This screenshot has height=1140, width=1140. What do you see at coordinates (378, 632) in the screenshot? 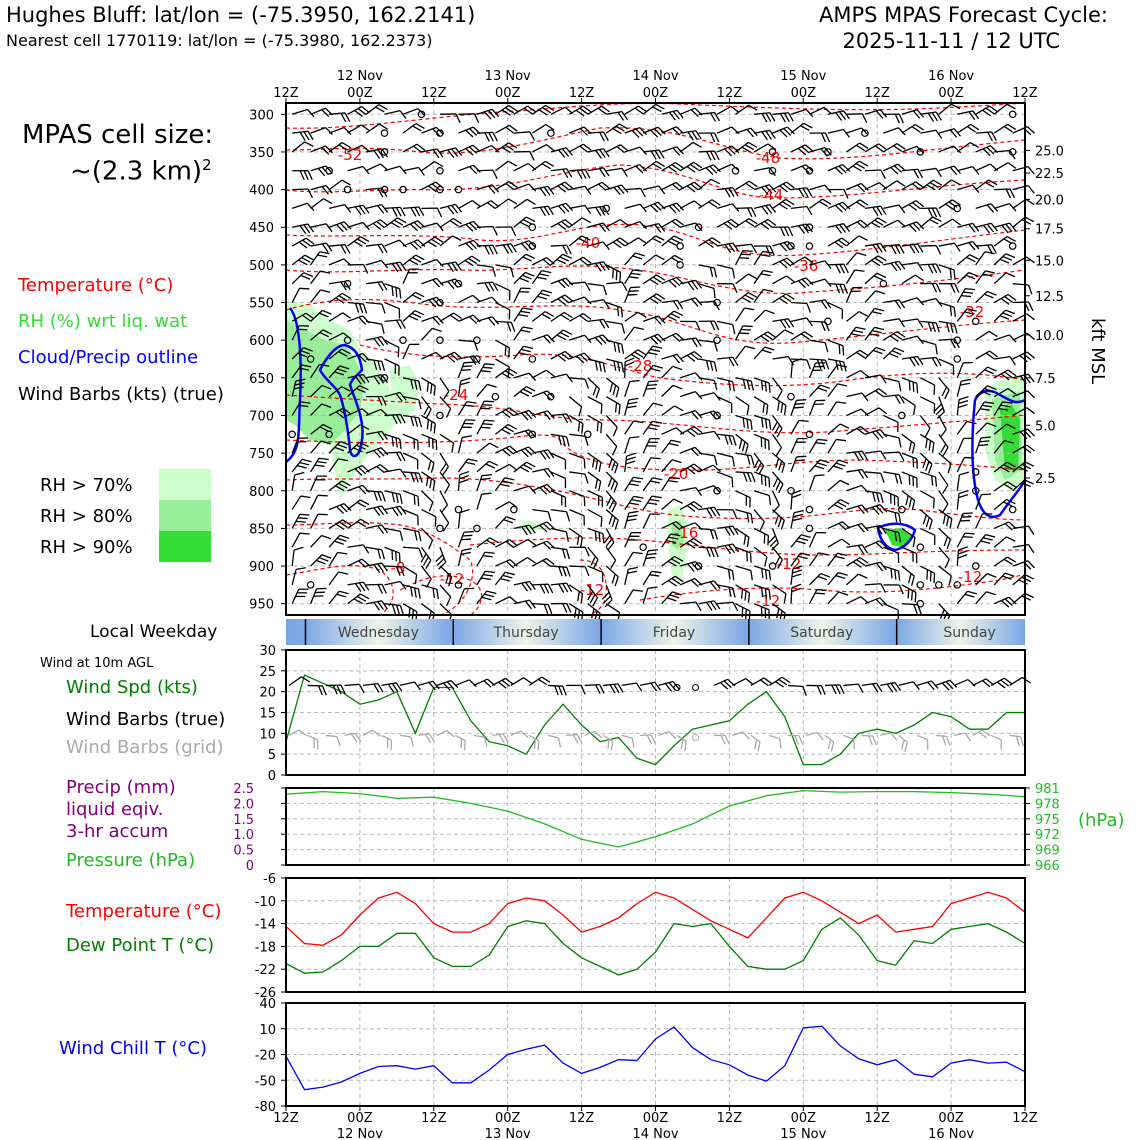
I see `weekday-segment` at bounding box center [378, 632].